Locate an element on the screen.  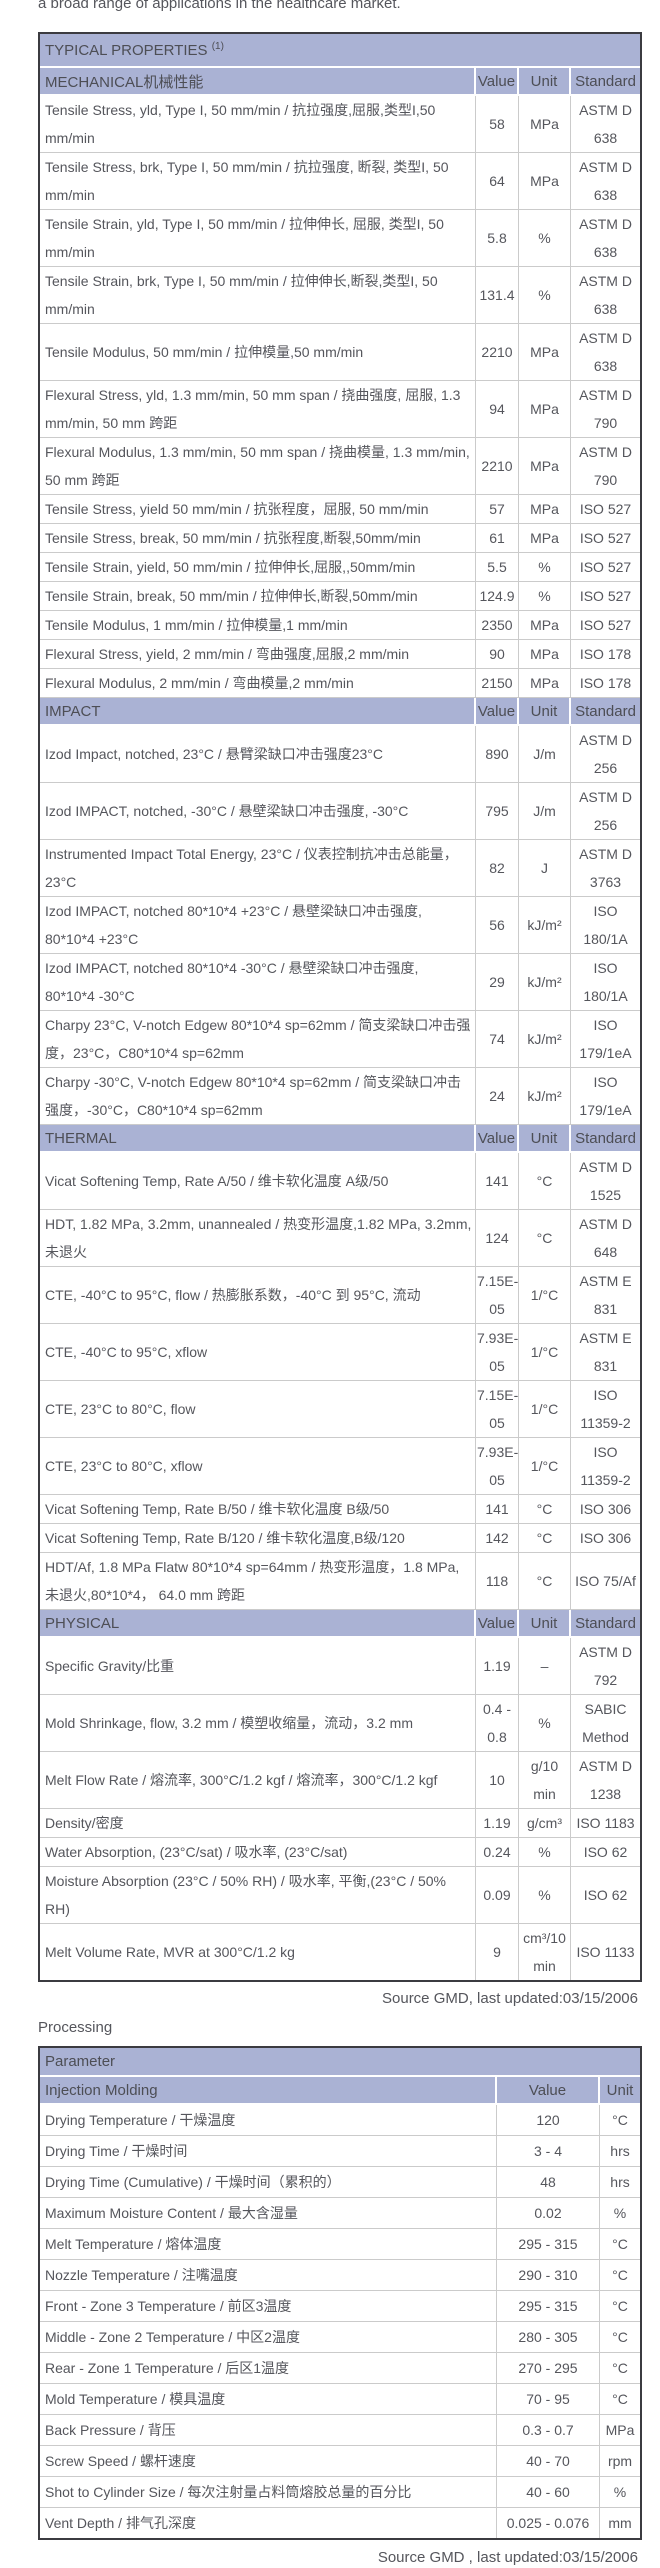
value-cell: 0.02 is located at coordinates (548, 2213).